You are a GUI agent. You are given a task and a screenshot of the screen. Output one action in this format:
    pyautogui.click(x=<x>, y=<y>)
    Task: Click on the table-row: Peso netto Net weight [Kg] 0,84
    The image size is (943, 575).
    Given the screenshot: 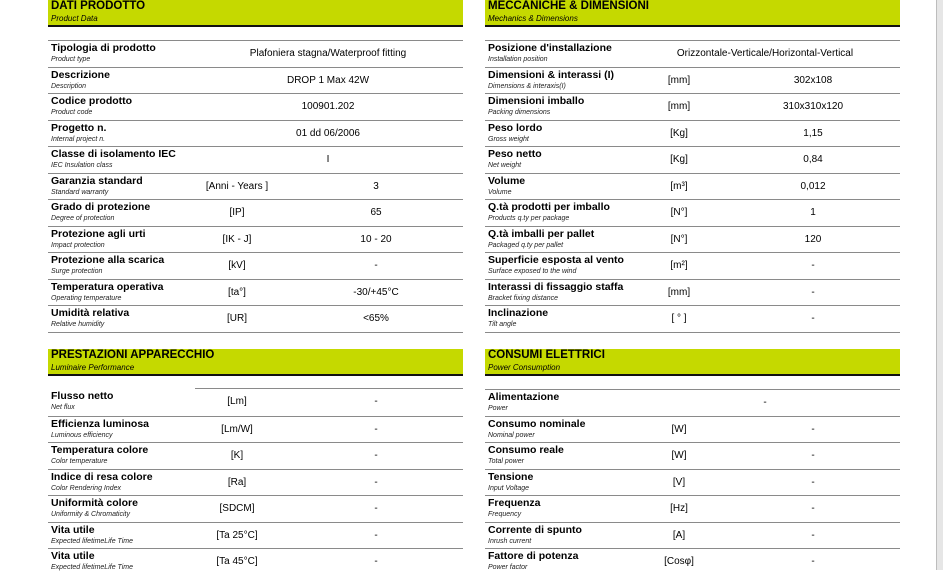 What is the action you would take?
    pyautogui.click(x=692, y=159)
    